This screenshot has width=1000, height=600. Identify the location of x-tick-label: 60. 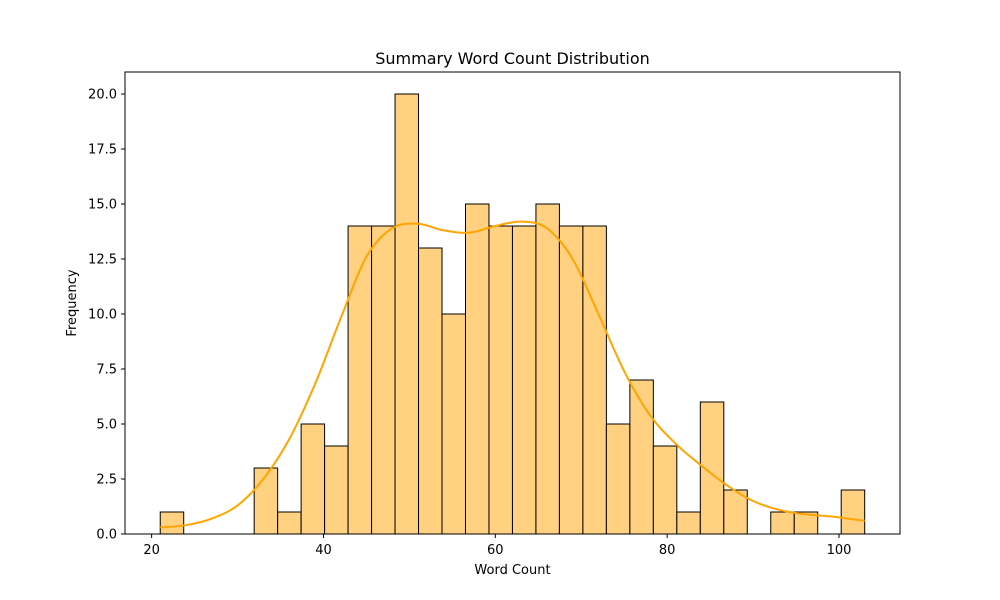
(495, 550).